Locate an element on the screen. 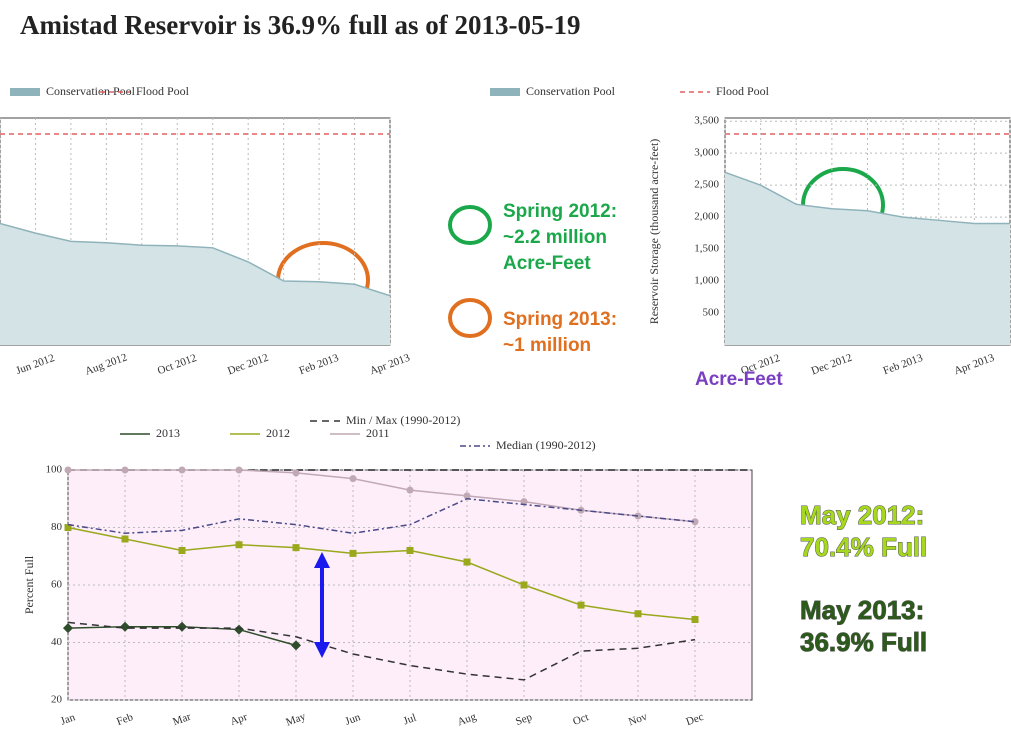 The width and height of the screenshot is (1011, 736). y-tick-label: 2,000 is located at coordinates (706, 217).